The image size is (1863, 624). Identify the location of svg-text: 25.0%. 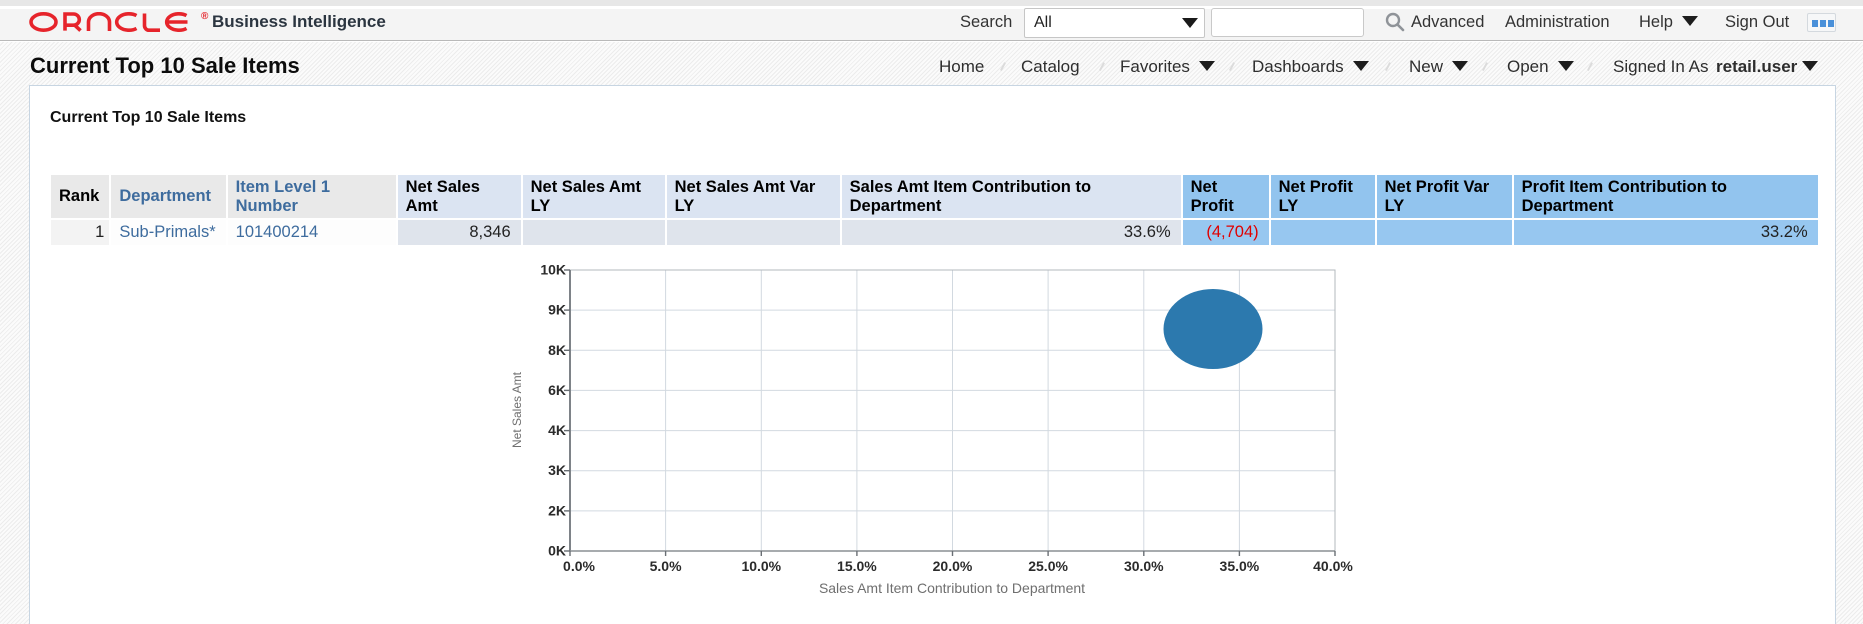
(1048, 566).